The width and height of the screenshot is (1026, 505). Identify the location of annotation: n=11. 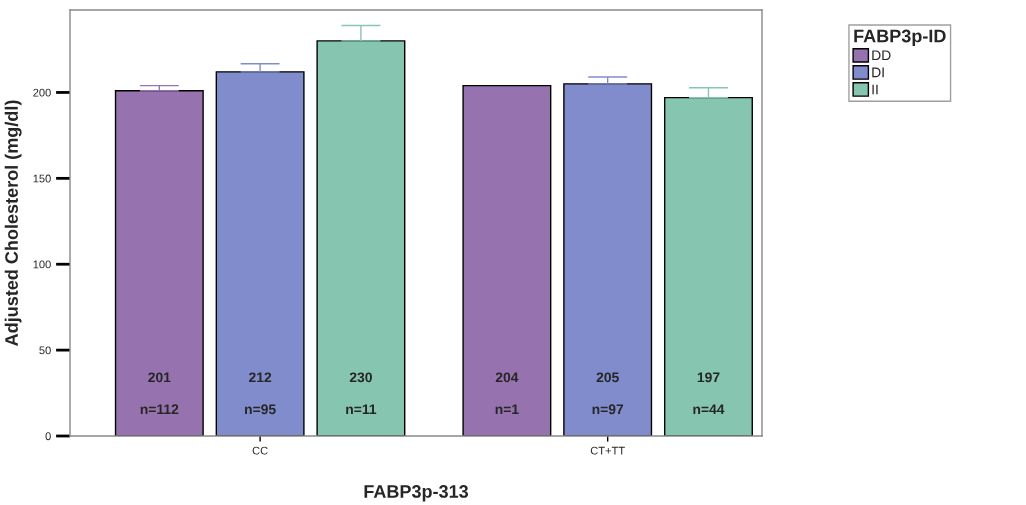
(361, 409).